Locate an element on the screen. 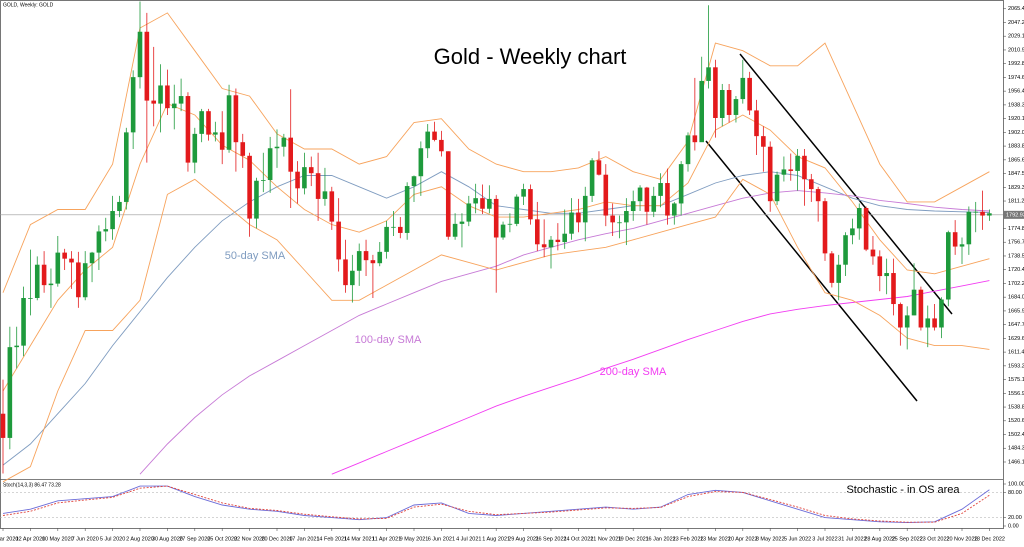 This screenshot has height=547, width=1024. y-tick-label: 1702.24 is located at coordinates (1016, 284).